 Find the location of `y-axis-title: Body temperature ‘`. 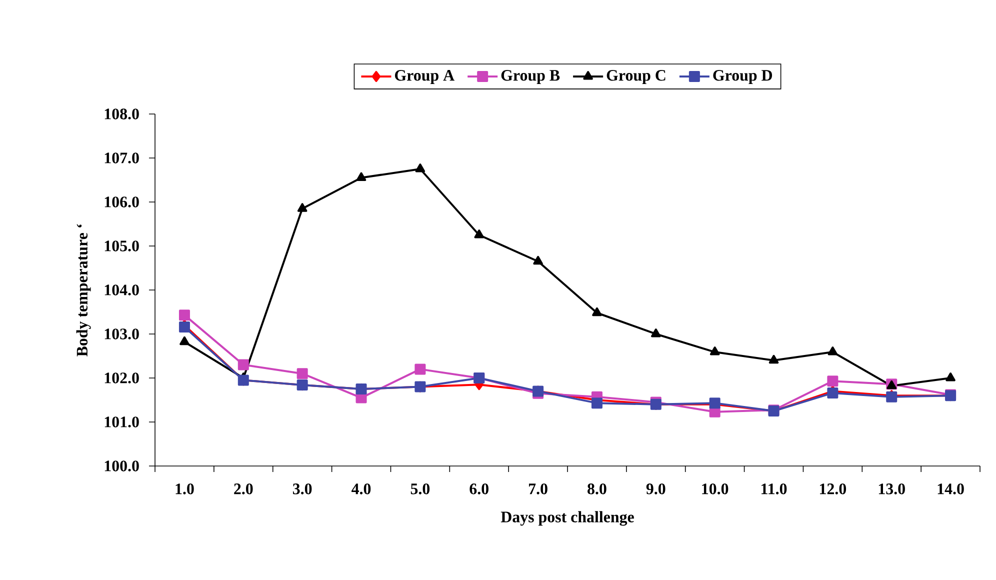

y-axis-title: Body temperature ‘ is located at coordinates (83, 290).